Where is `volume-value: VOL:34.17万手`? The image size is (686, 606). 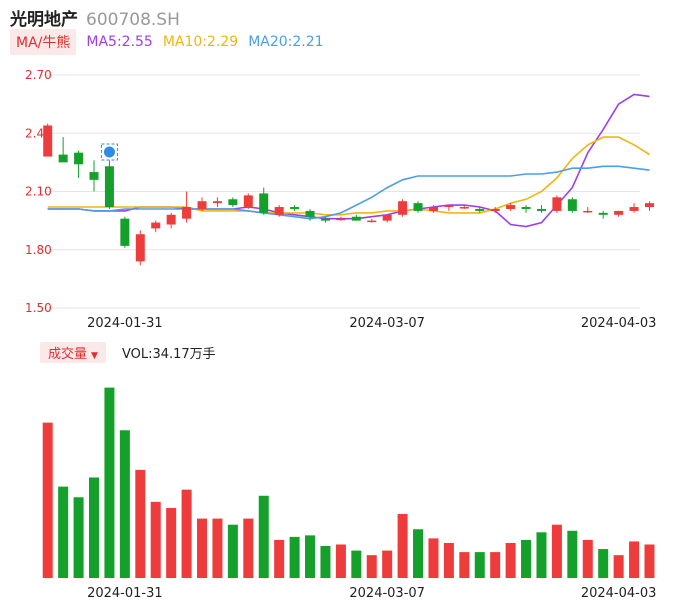 volume-value: VOL:34.17万手 is located at coordinates (168, 354).